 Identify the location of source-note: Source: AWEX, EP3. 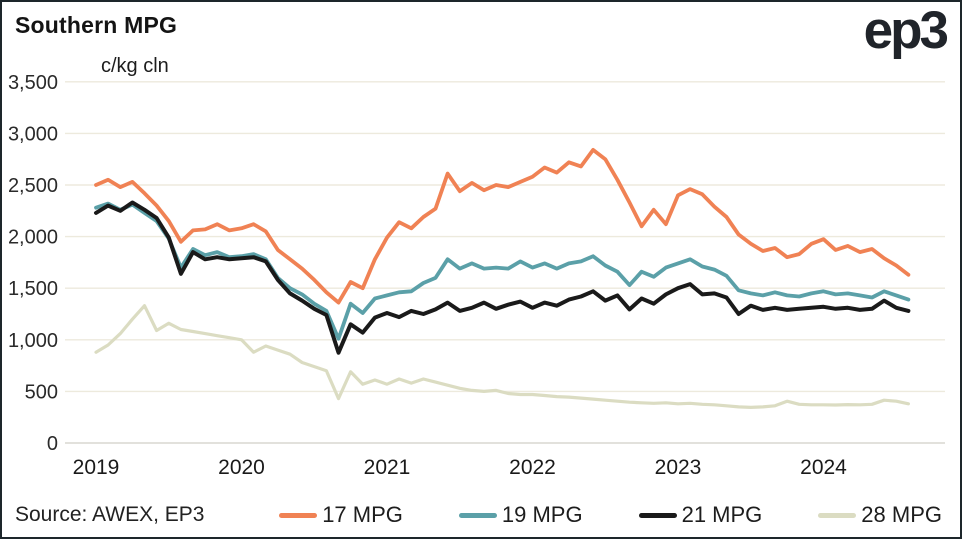
(110, 514).